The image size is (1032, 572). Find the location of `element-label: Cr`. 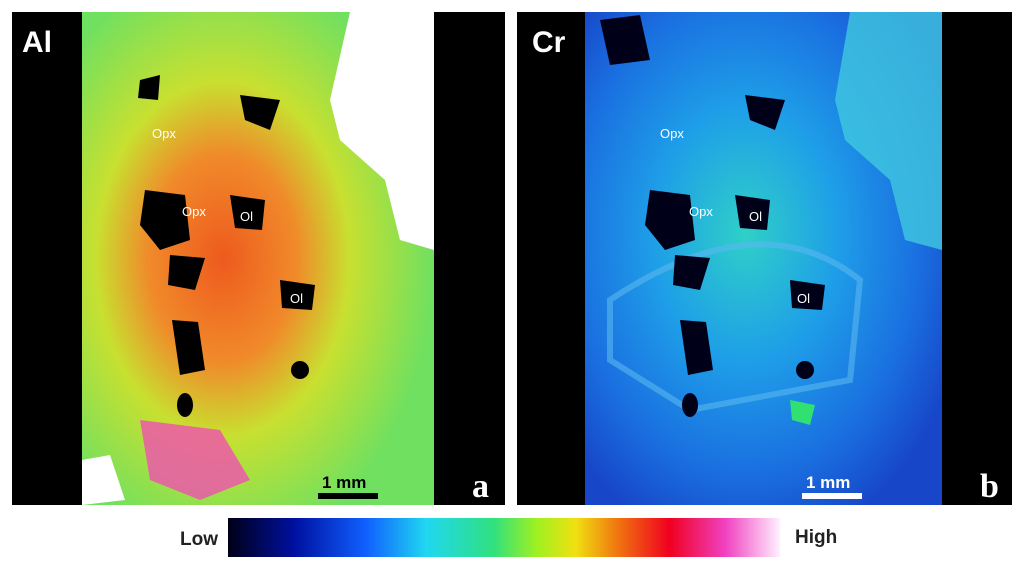

element-label: Cr is located at coordinates (549, 42).